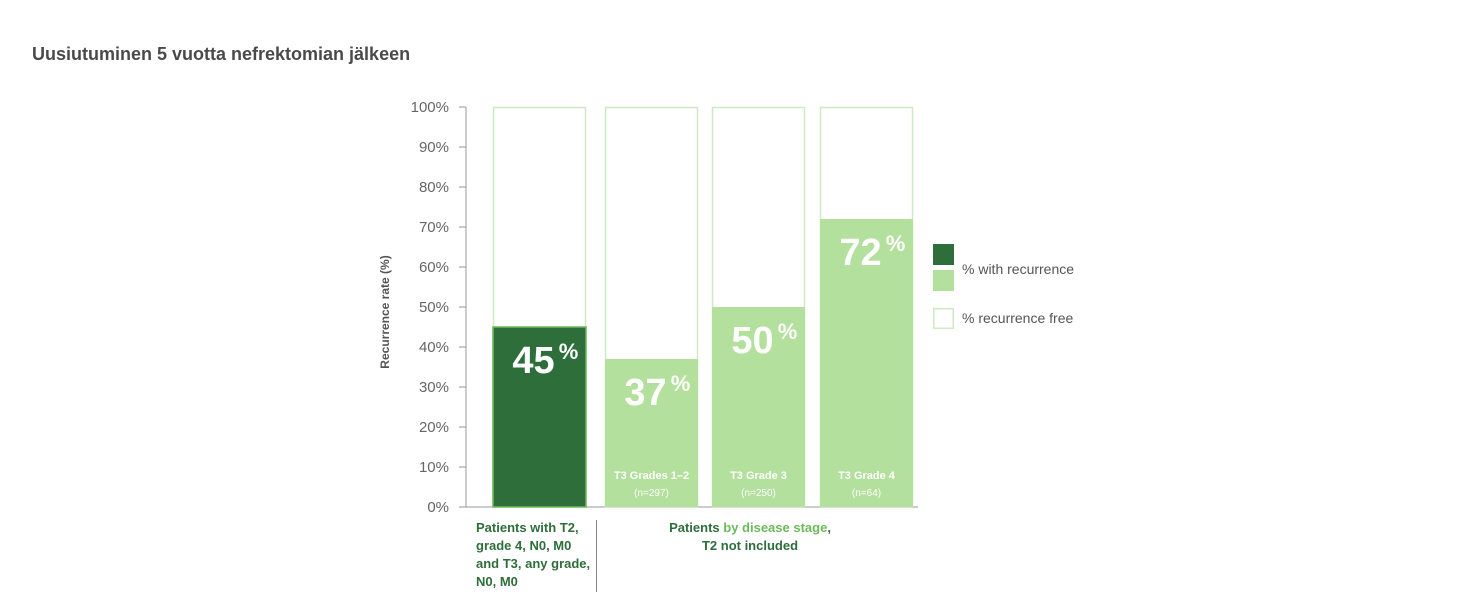 This screenshot has width=1466, height=615. I want to click on legend-swatch-dark, so click(943, 254).